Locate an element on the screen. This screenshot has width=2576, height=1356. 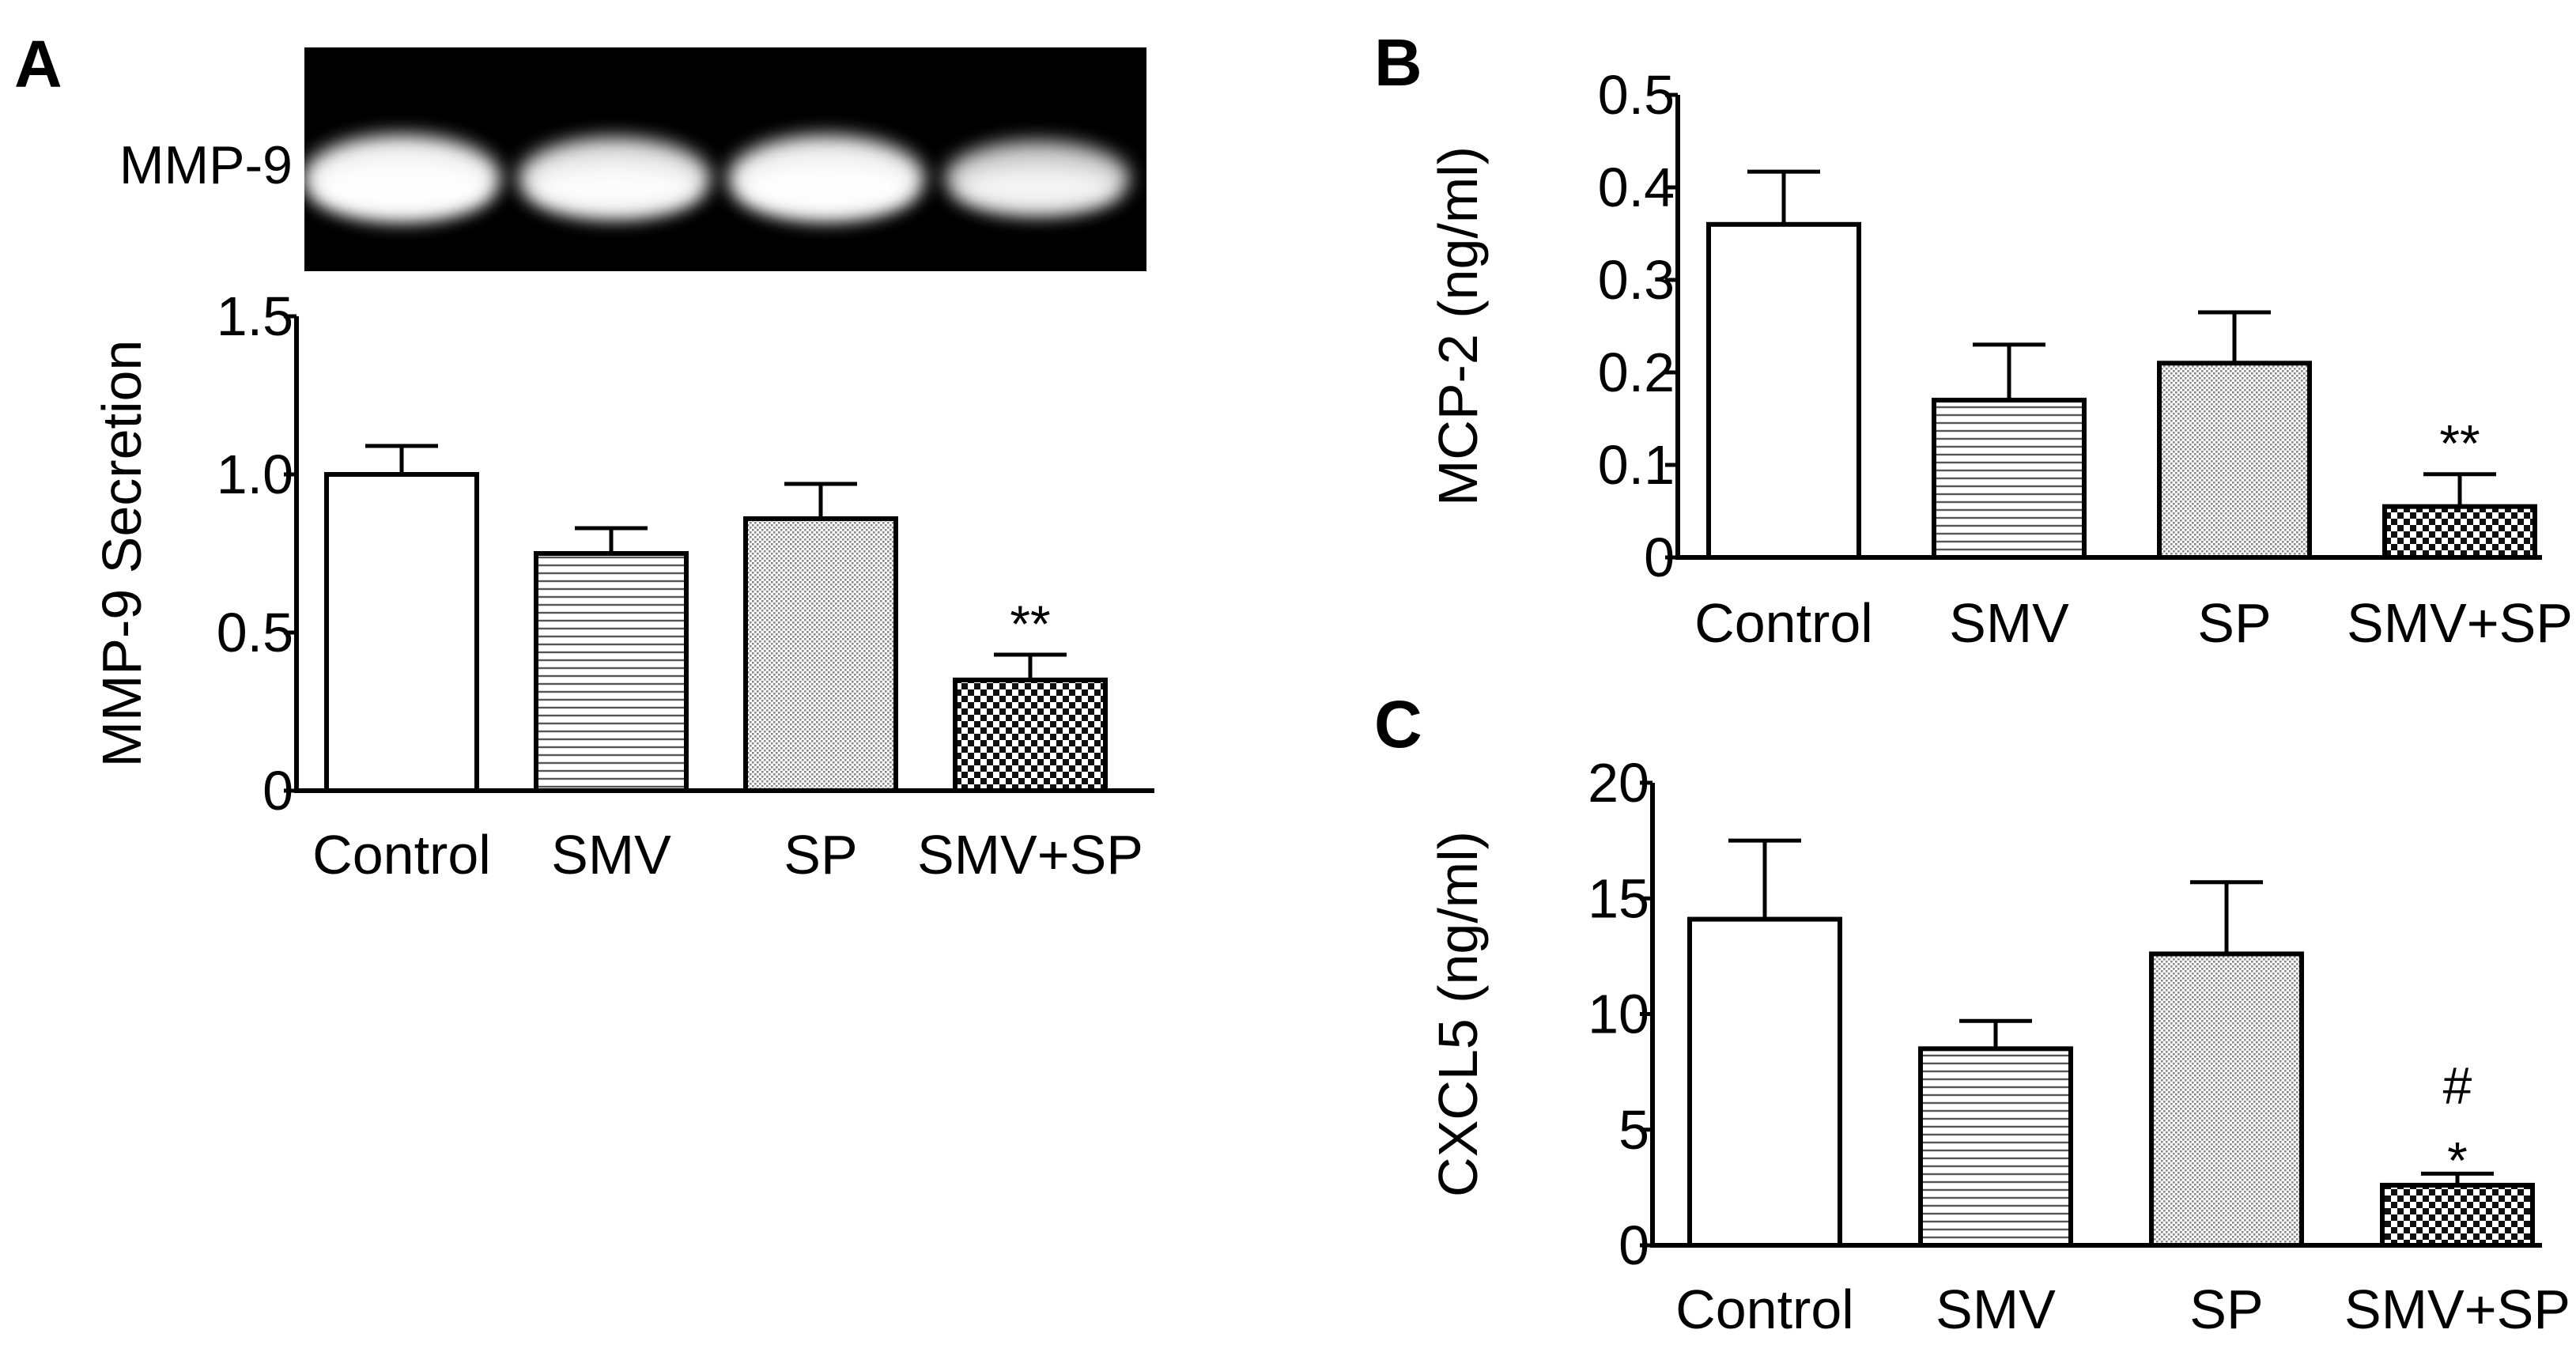
y-axis-title: MCP-2 (ng/ml) is located at coordinates (1458, 326).